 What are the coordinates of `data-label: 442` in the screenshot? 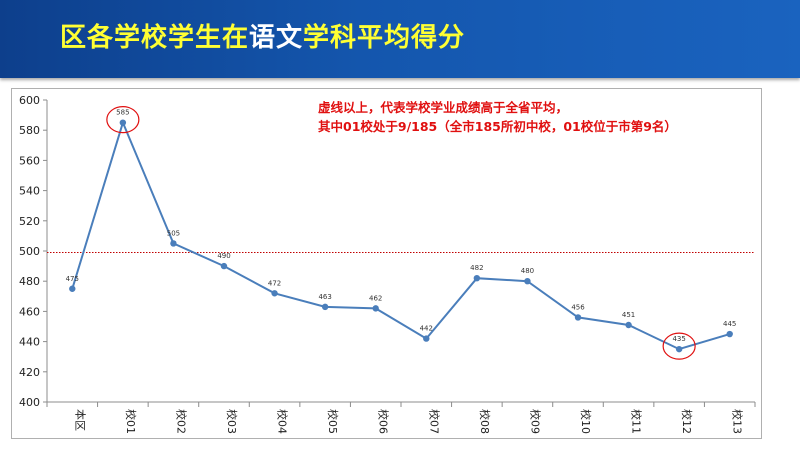 It's located at (426, 329).